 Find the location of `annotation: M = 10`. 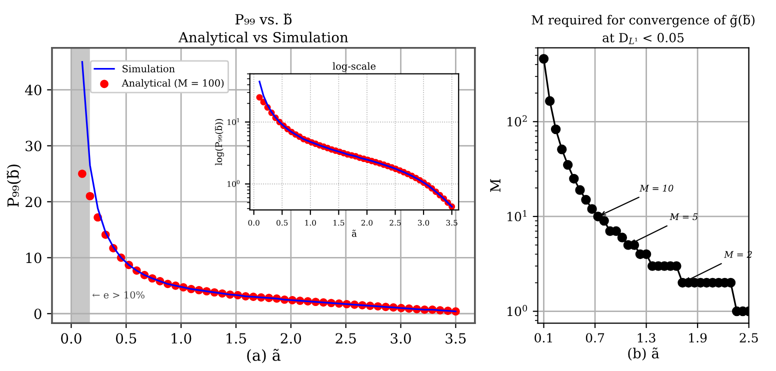

annotation: M = 10 is located at coordinates (657, 188).